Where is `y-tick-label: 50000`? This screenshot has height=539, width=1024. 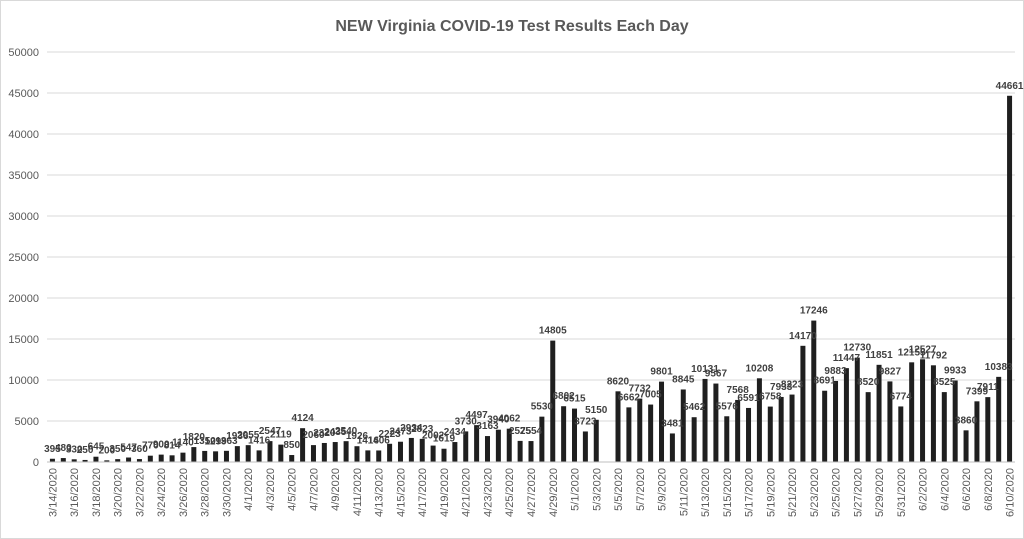 y-tick-label: 50000 is located at coordinates (23, 53).